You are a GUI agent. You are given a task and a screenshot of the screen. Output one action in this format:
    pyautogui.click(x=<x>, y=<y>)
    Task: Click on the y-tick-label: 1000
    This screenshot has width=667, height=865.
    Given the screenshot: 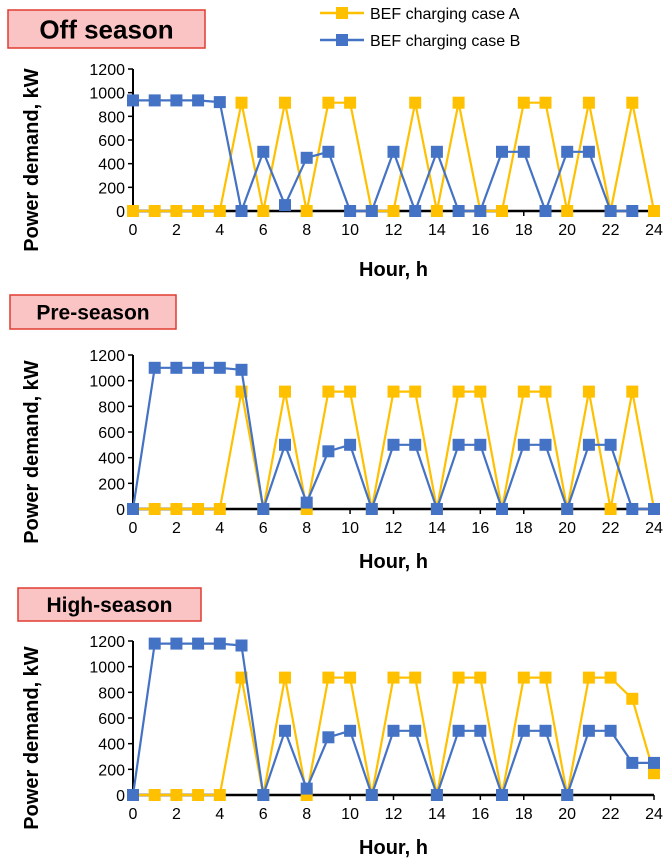 What is the action you would take?
    pyautogui.click(x=107, y=668)
    